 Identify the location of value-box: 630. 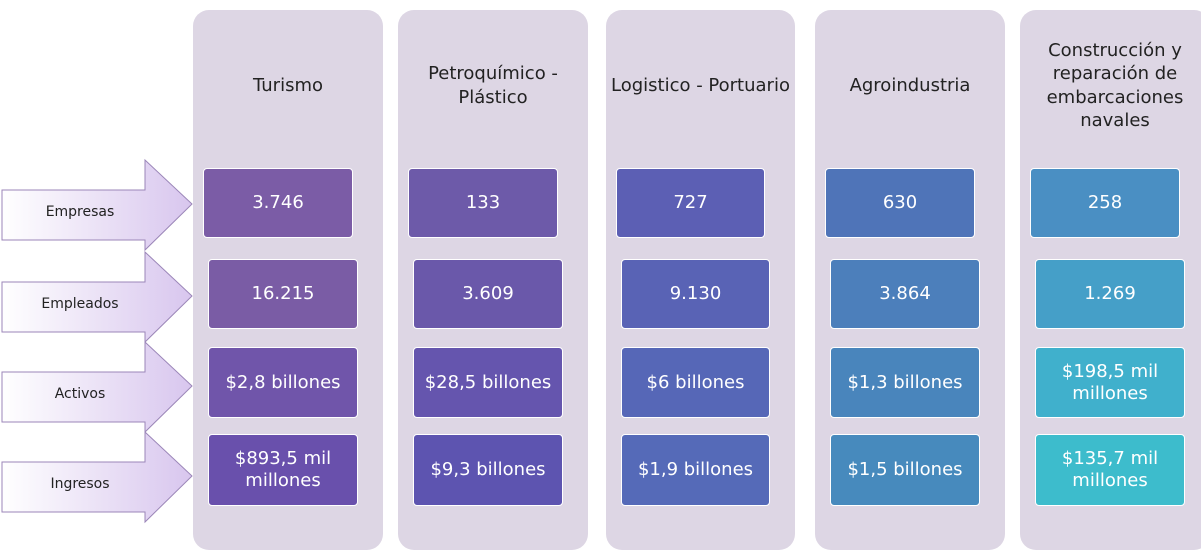
(900, 203).